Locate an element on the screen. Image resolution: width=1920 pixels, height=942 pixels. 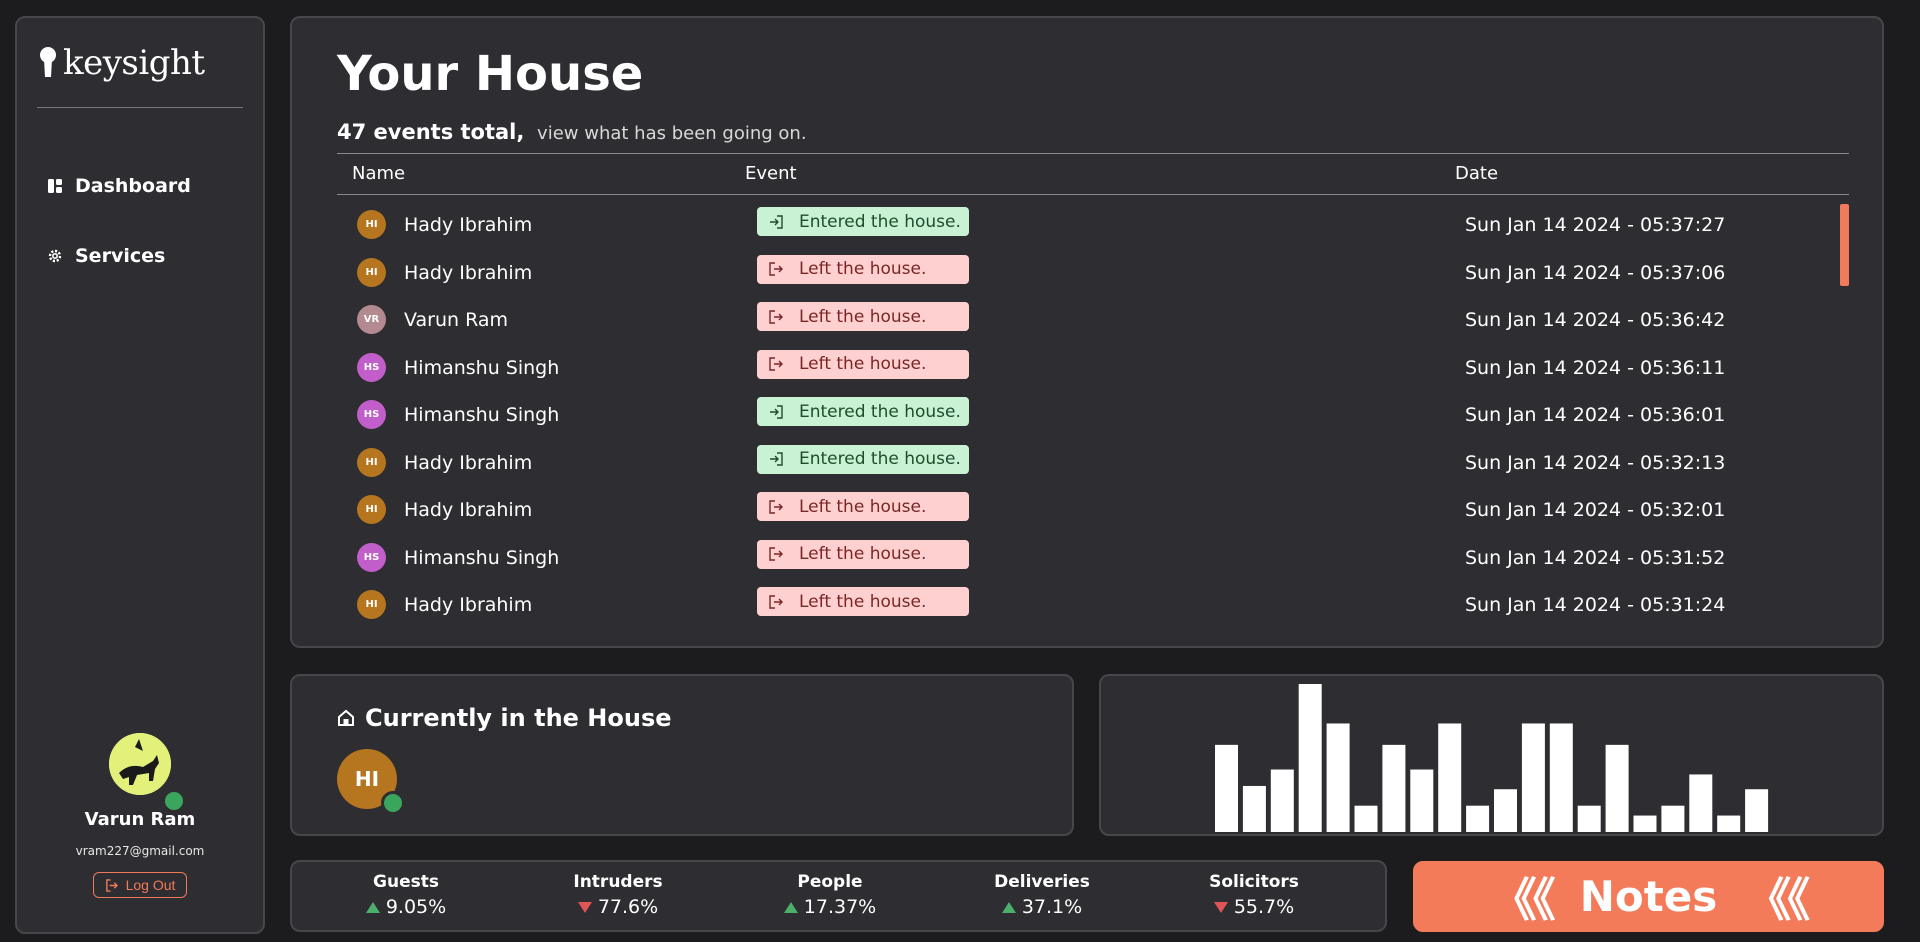
stat-value-text: 77.6% is located at coordinates (628, 907).